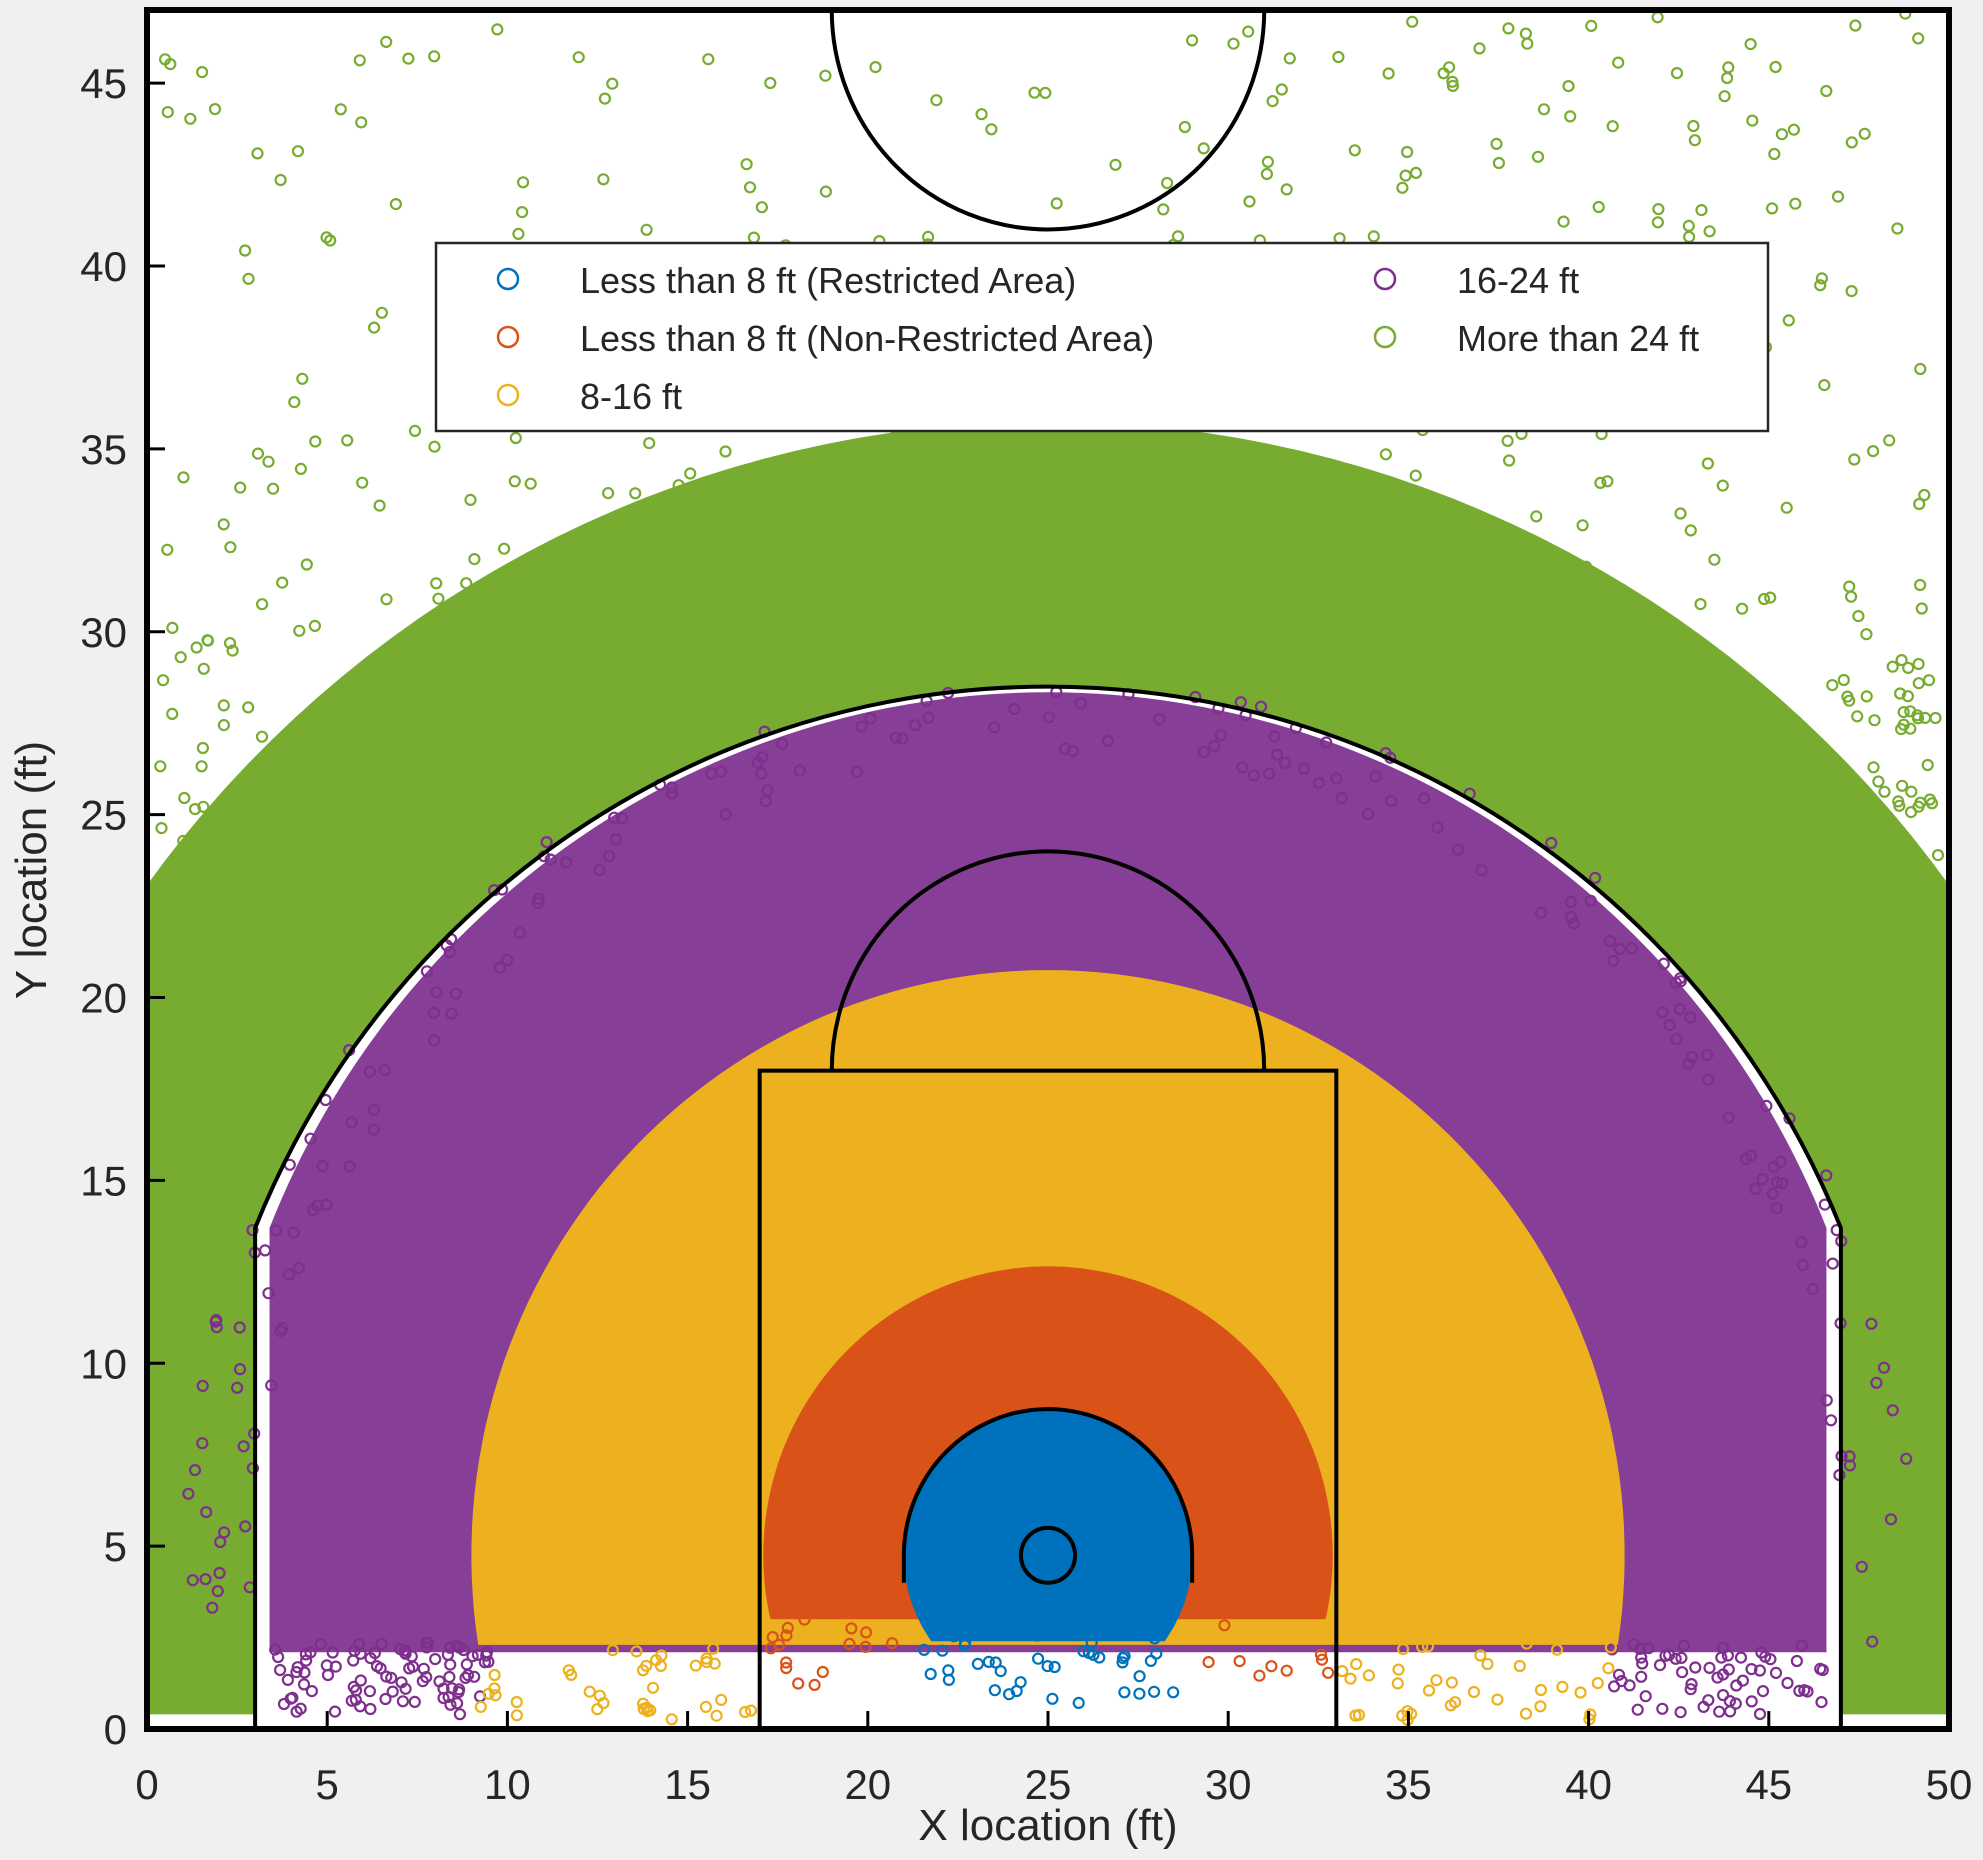 This screenshot has width=1983, height=1860. Describe the element at coordinates (103, 632) in the screenshot. I see `y-tick-label: 30` at that location.